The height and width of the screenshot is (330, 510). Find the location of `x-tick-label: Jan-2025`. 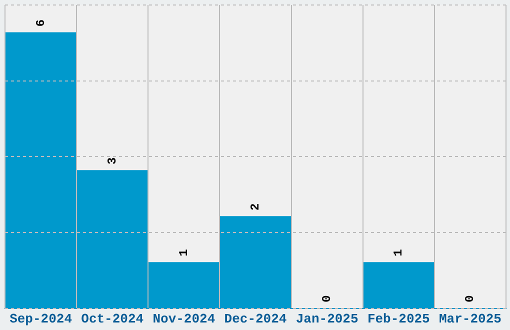

x-tick-label: Jan-2025 is located at coordinates (327, 318).